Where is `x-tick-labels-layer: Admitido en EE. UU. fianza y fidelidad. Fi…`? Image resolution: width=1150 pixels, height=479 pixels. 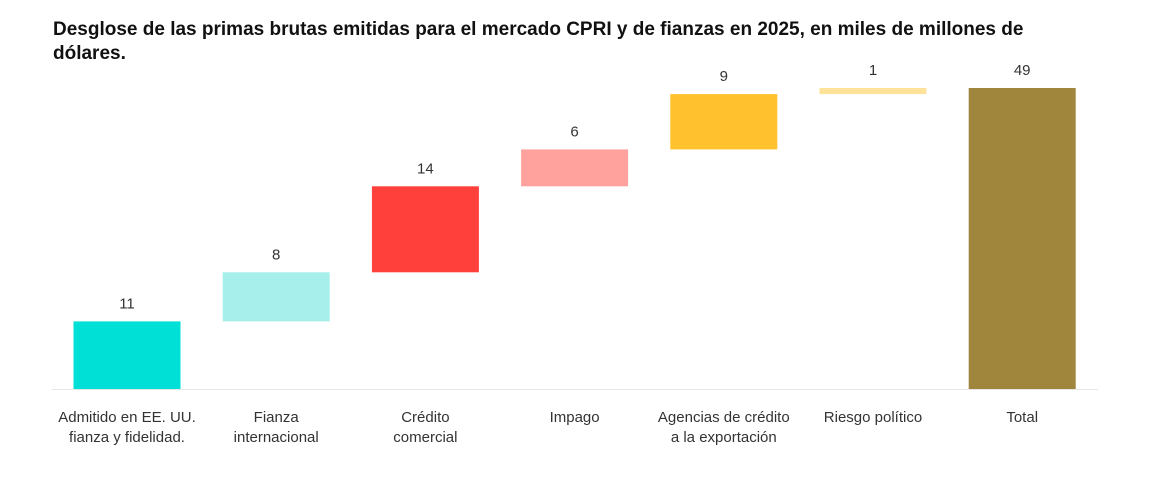 x-tick-labels-layer: Admitido en EE. UU. fianza y fidelidad. Fi… is located at coordinates (548, 427).